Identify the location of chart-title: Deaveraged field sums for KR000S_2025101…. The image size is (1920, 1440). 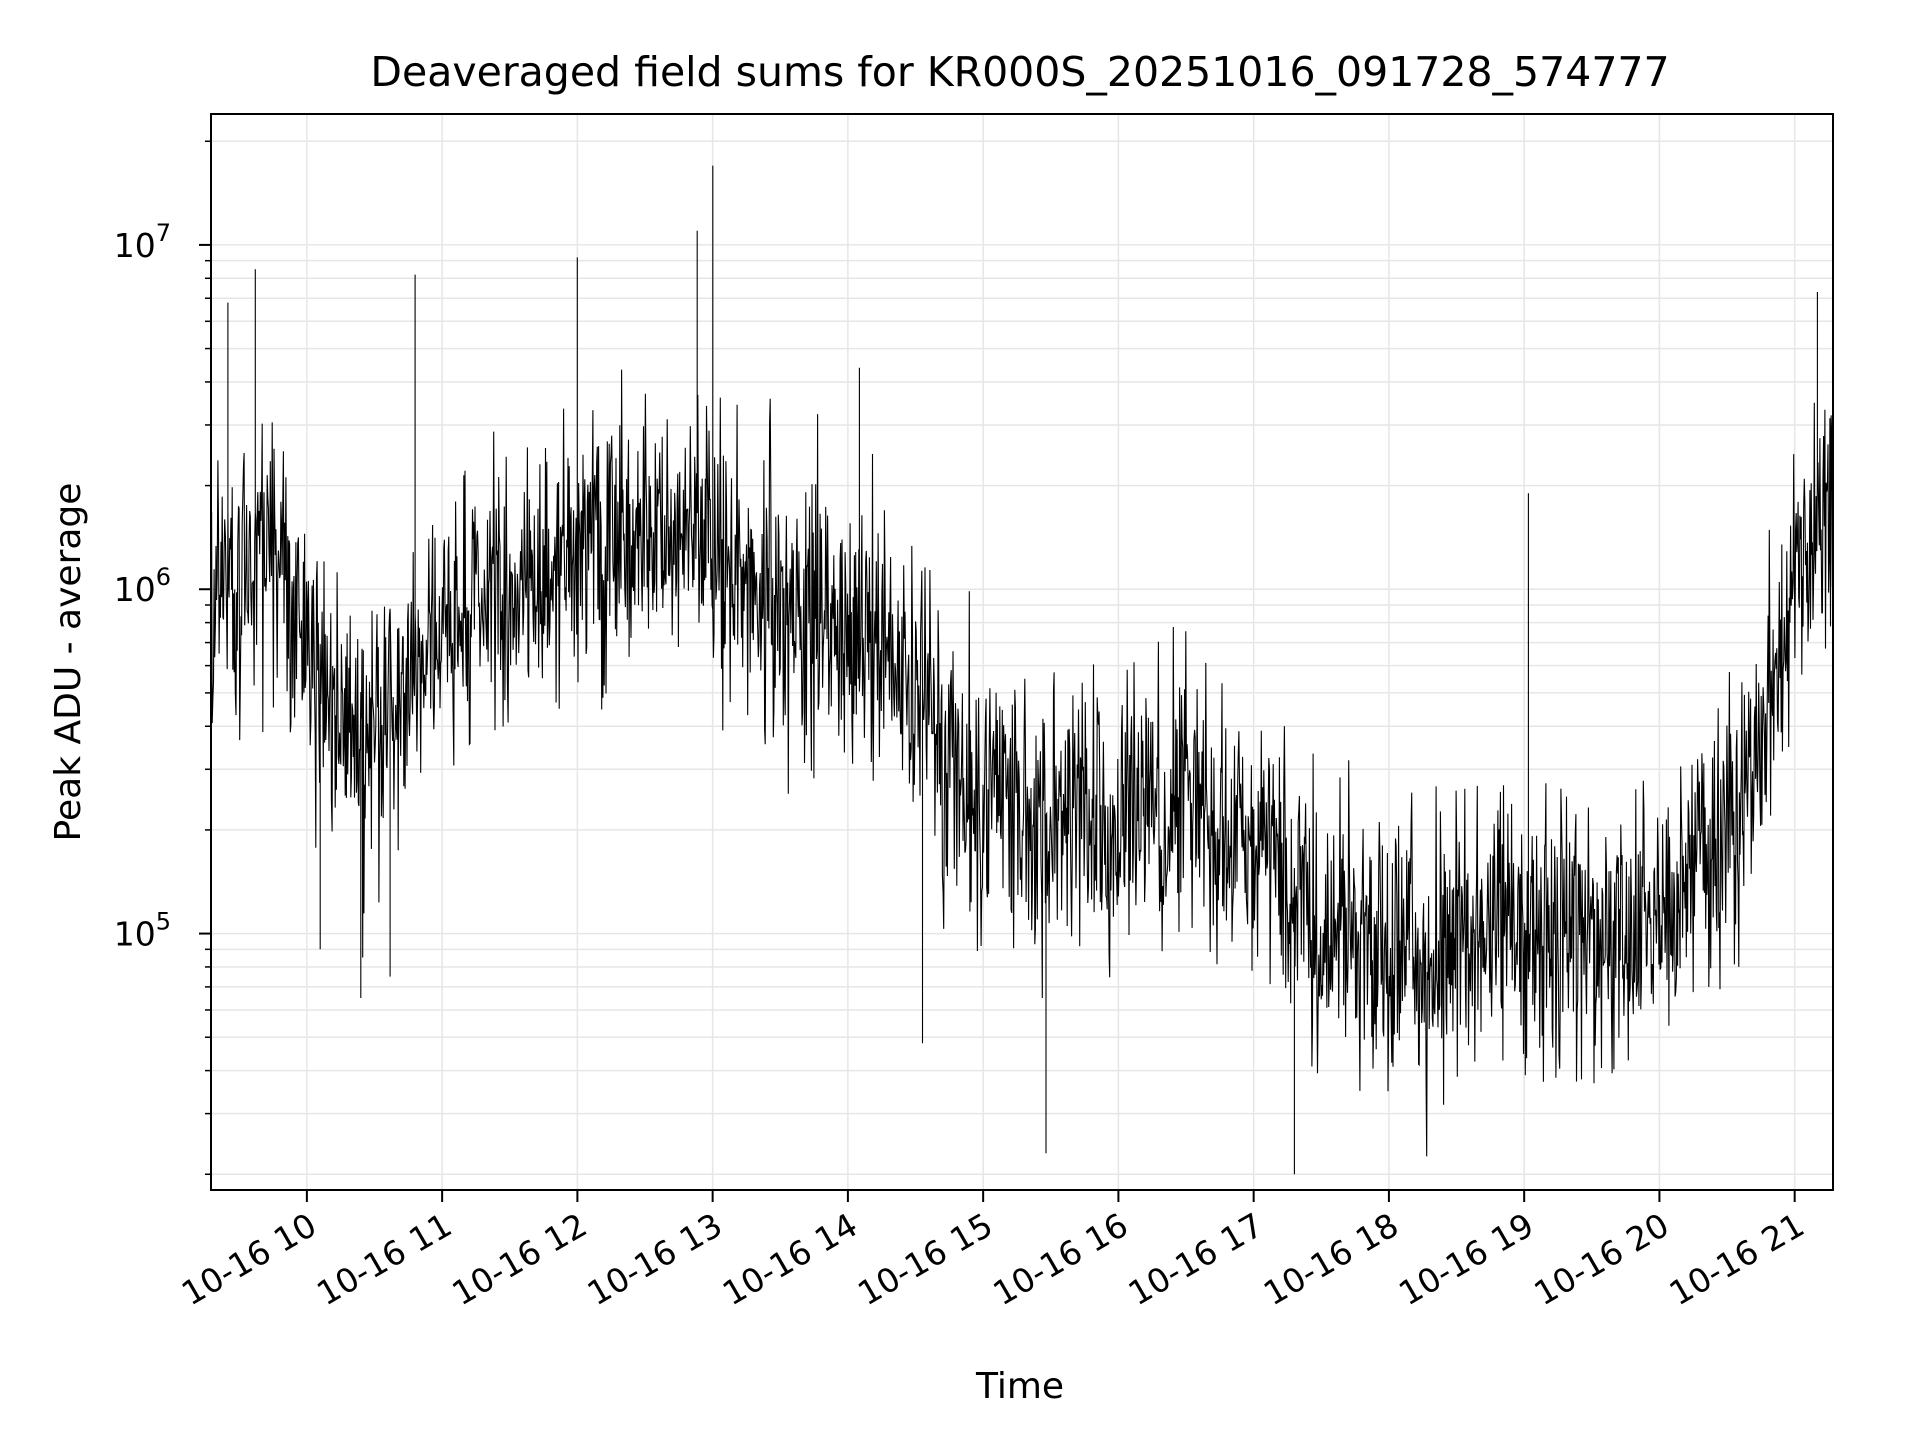
(1019, 72).